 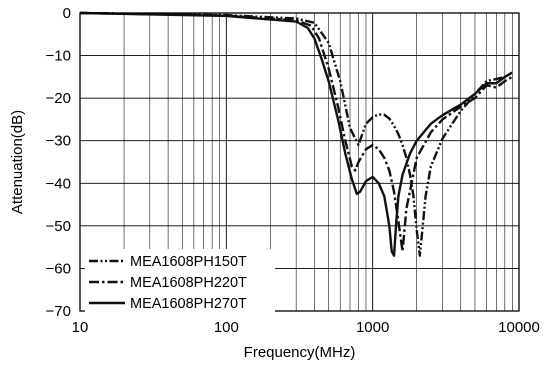 What do you see at coordinates (80, 327) in the screenshot?
I see `x-tick-label: 10` at bounding box center [80, 327].